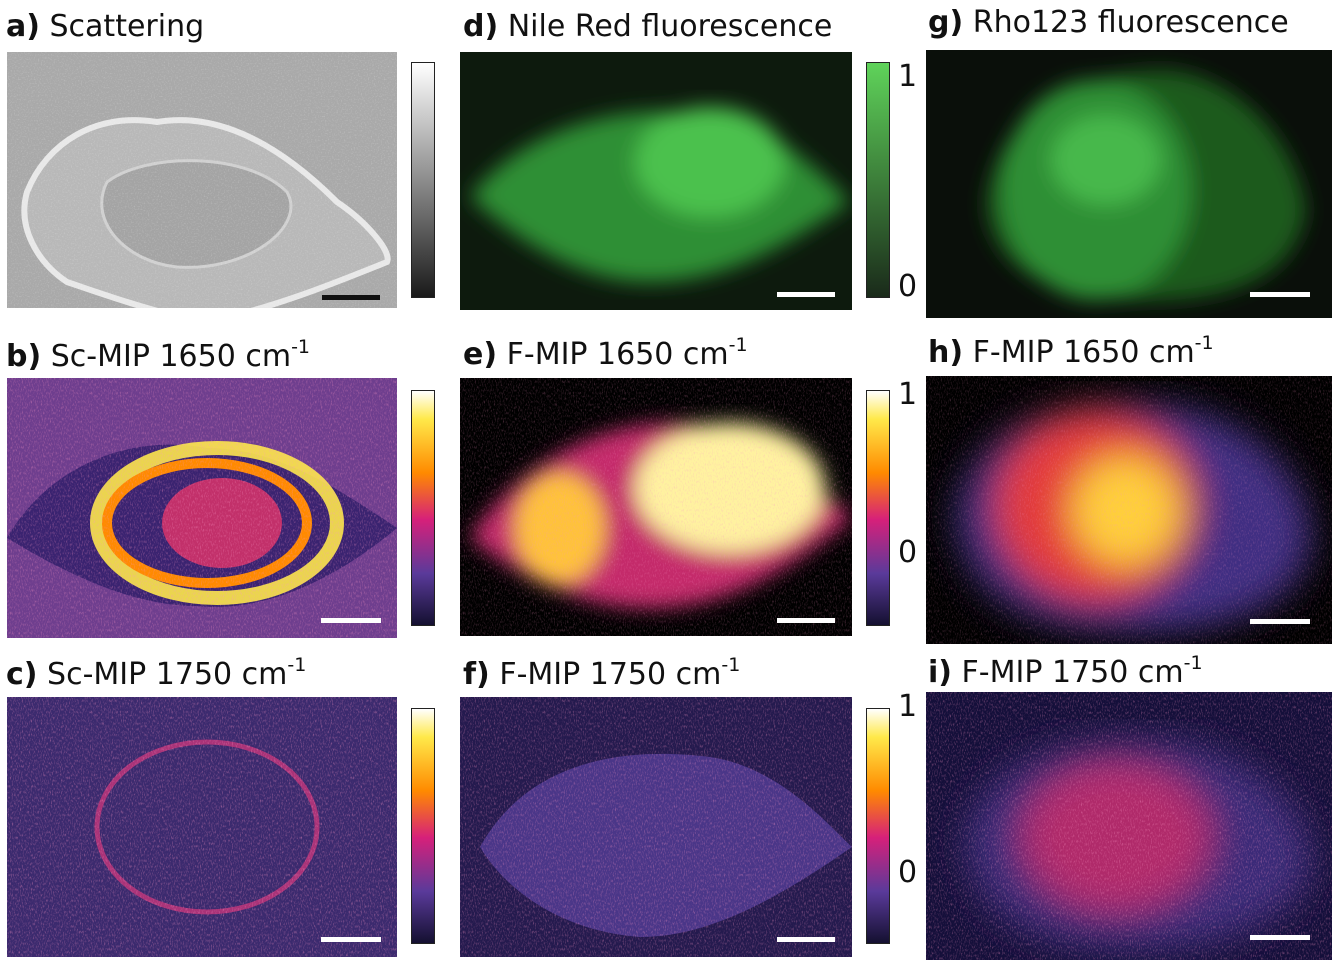 The height and width of the screenshot is (978, 1333). What do you see at coordinates (1129, 826) in the screenshot?
I see `panel-i-image` at bounding box center [1129, 826].